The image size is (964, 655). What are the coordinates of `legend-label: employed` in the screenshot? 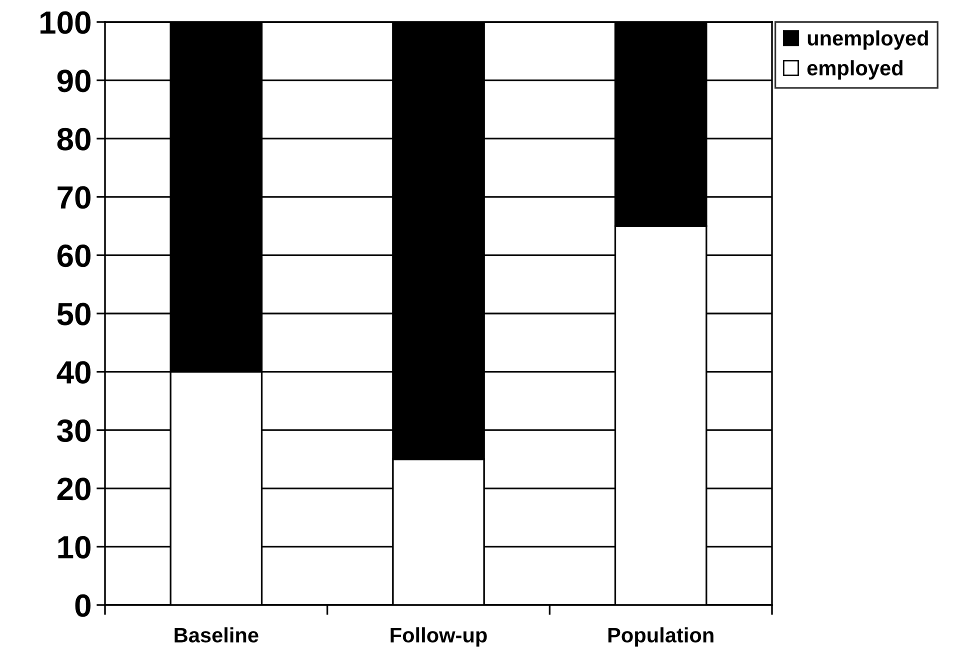 It's located at (854, 70).